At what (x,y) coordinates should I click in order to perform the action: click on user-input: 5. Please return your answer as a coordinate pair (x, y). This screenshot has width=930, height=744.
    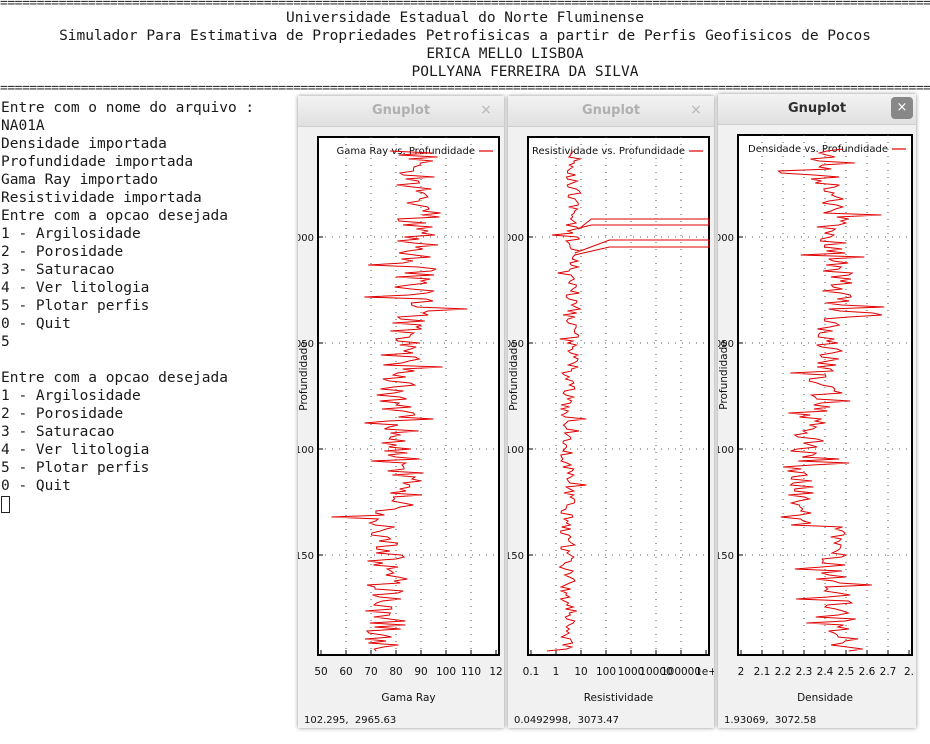
    Looking at the image, I should click on (5, 342).